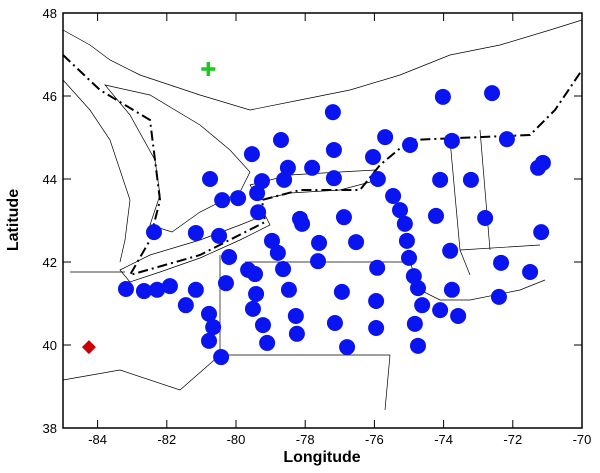 This screenshot has height=473, width=600. What do you see at coordinates (50, 179) in the screenshot?
I see `y-tick-label: 44` at bounding box center [50, 179].